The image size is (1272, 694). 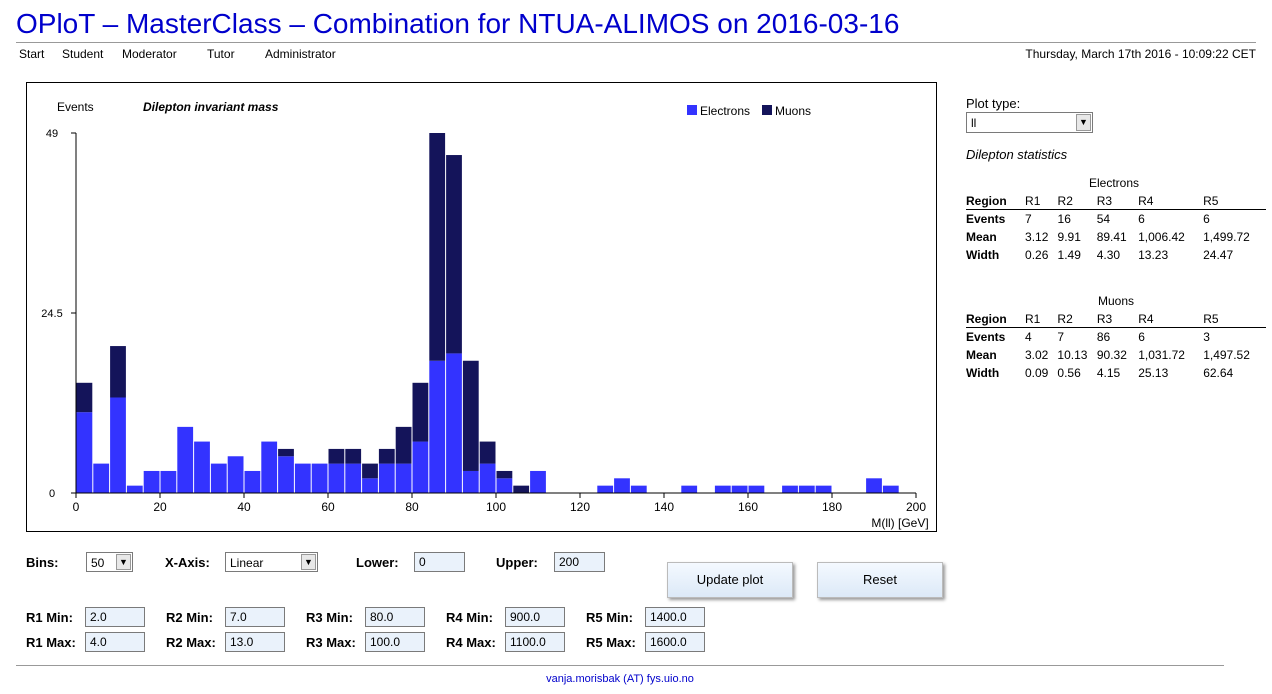 What do you see at coordinates (1065, 319) in the screenshot?
I see `muons-cell: R2` at bounding box center [1065, 319].